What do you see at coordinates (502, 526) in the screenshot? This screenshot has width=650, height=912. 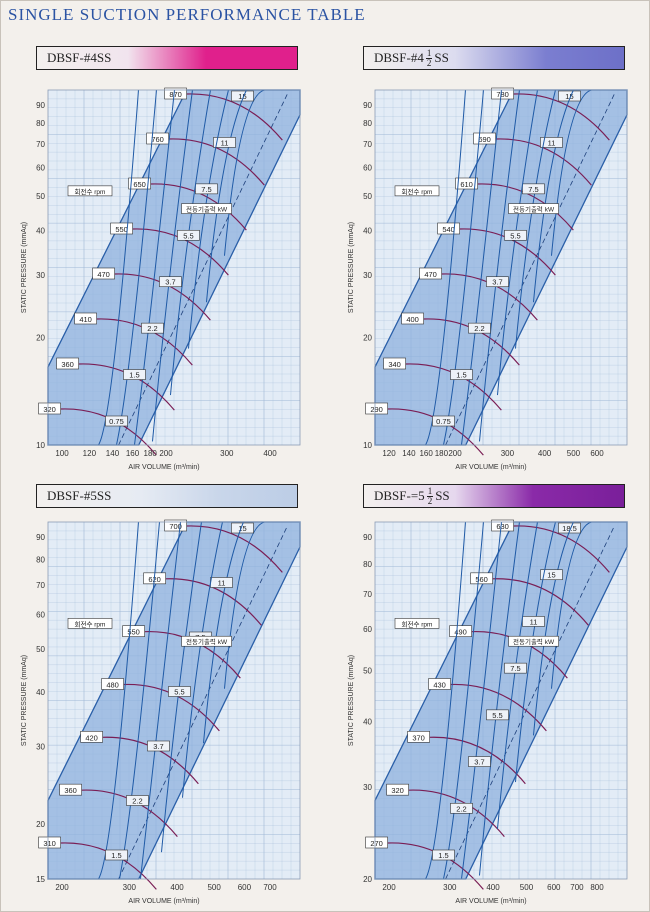 I see `rpm-label: 630` at bounding box center [502, 526].